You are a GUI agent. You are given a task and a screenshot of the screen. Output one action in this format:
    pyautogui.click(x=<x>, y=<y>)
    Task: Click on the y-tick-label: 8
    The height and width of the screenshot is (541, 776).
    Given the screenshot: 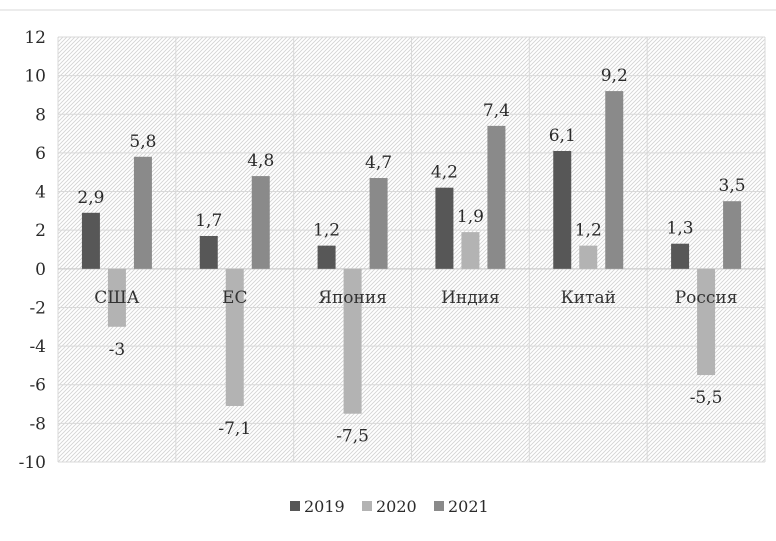 What is the action you would take?
    pyautogui.click(x=40, y=115)
    